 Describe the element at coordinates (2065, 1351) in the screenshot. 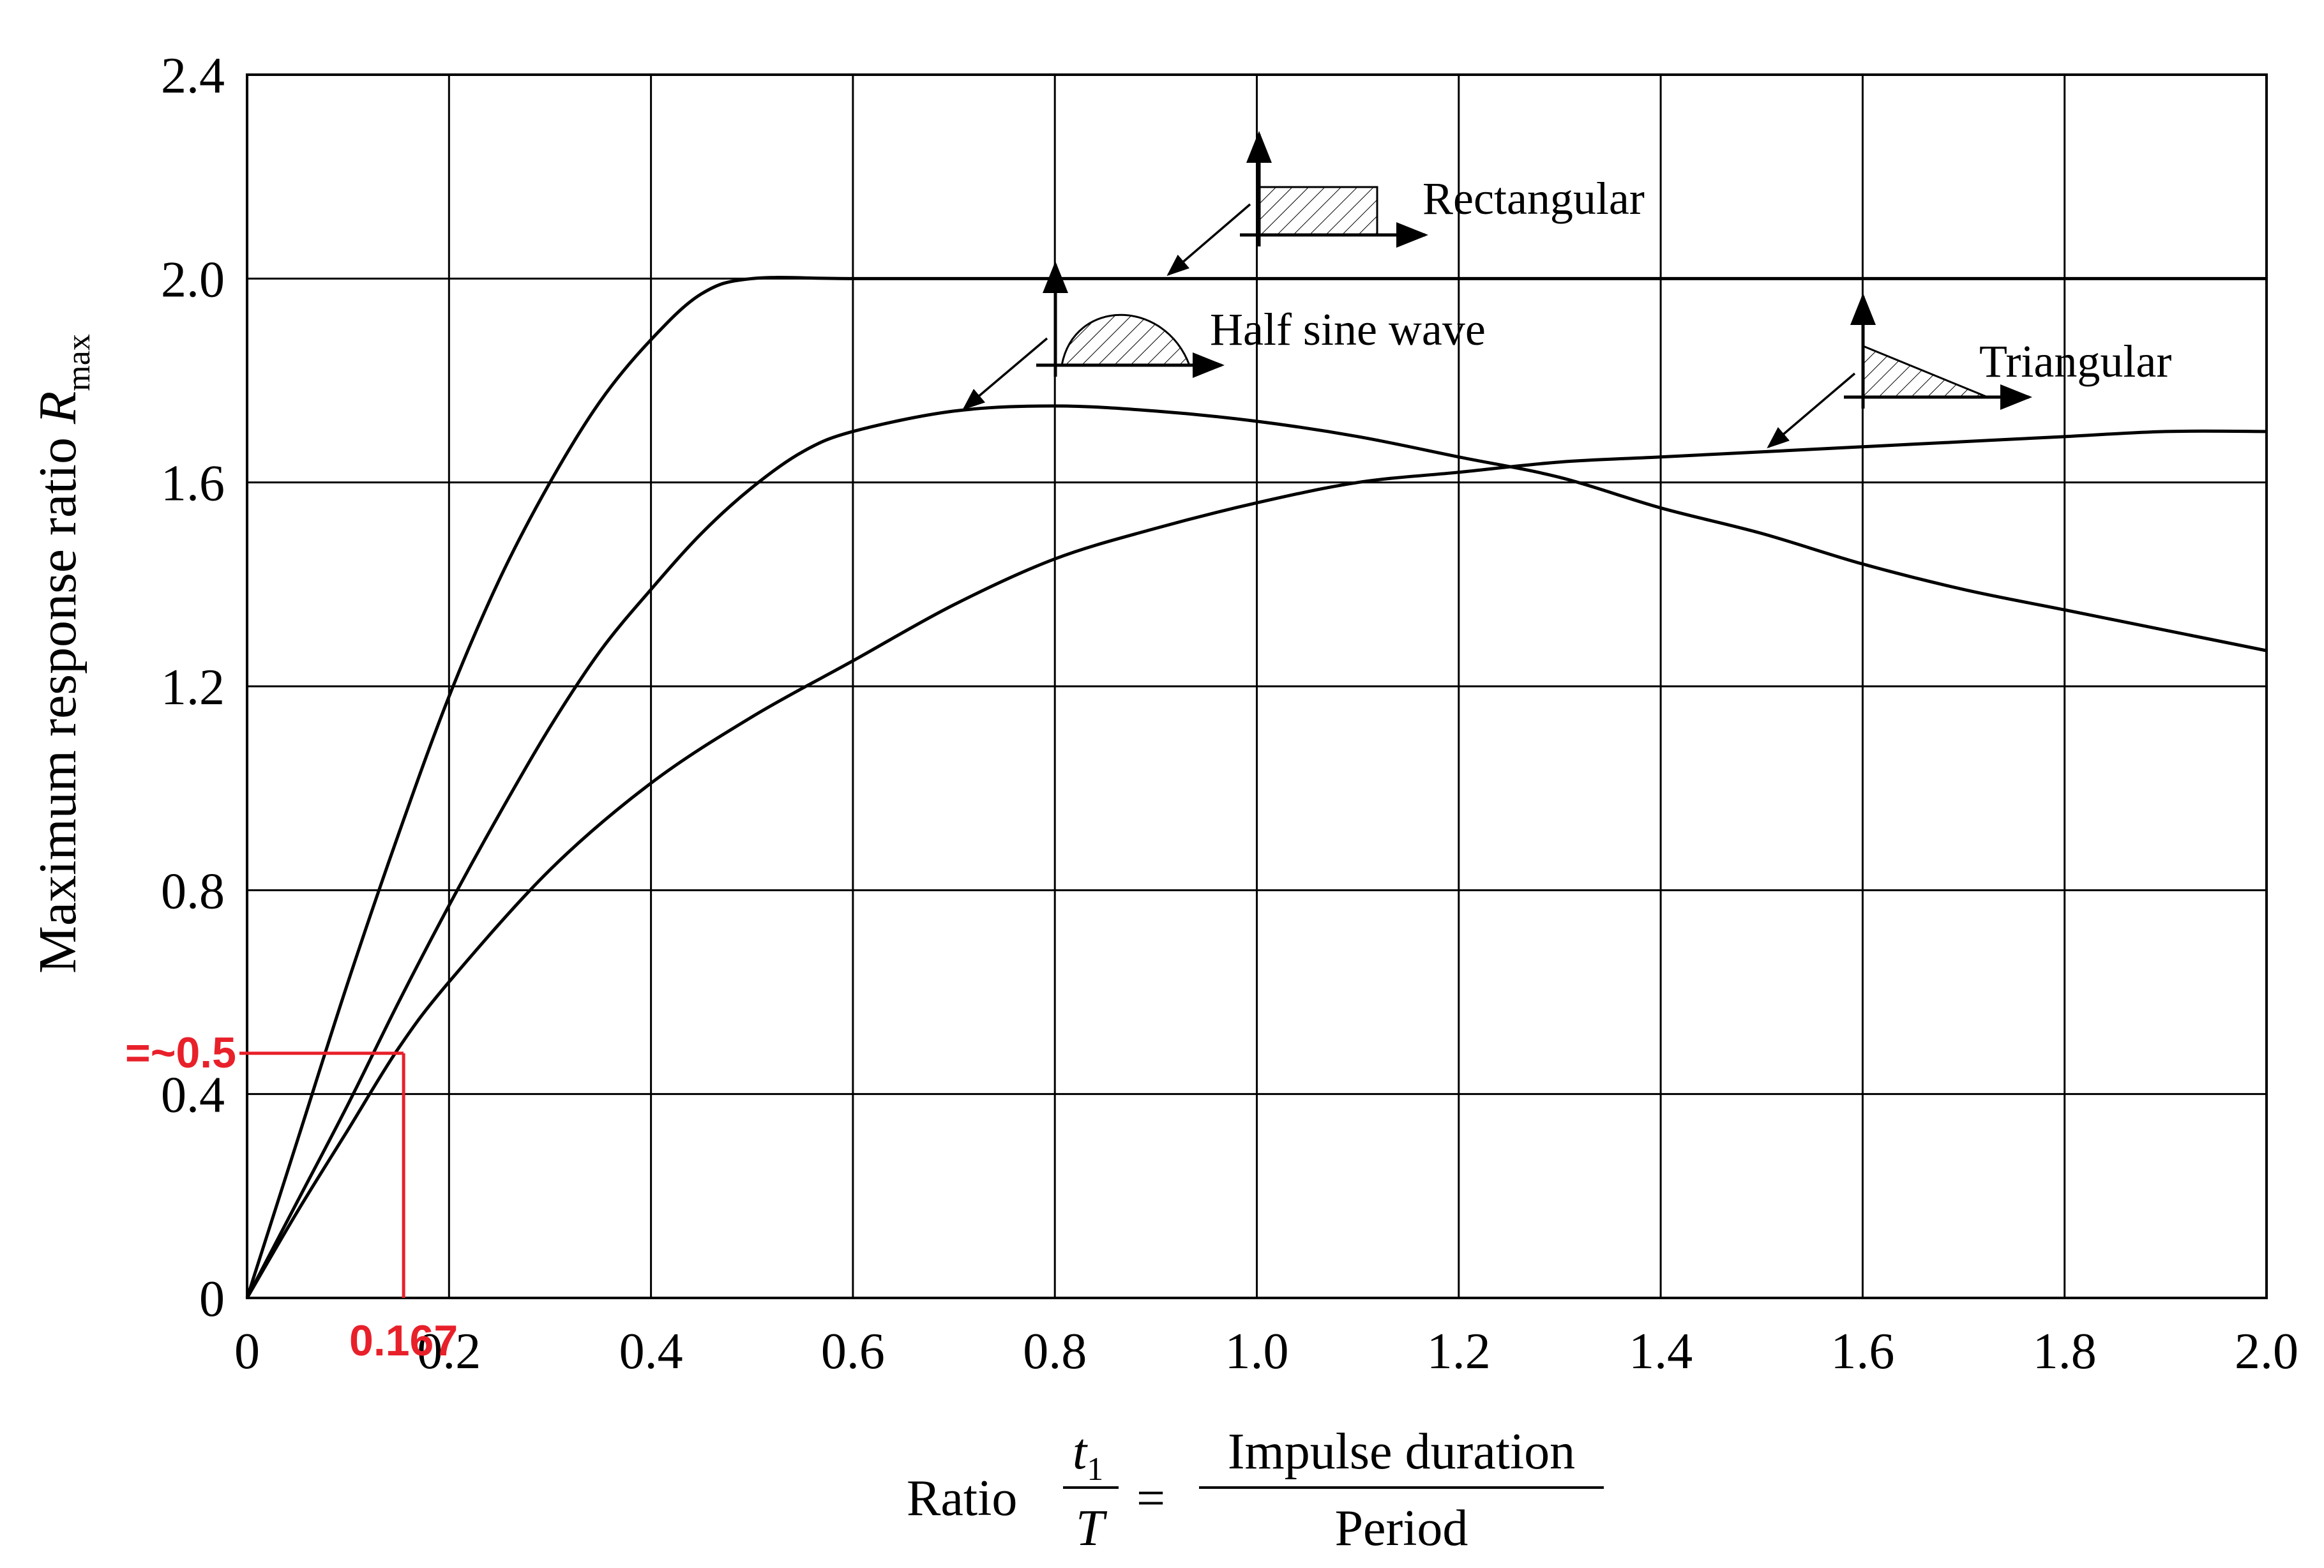

I see `x-tick-label: 1.8` at that location.